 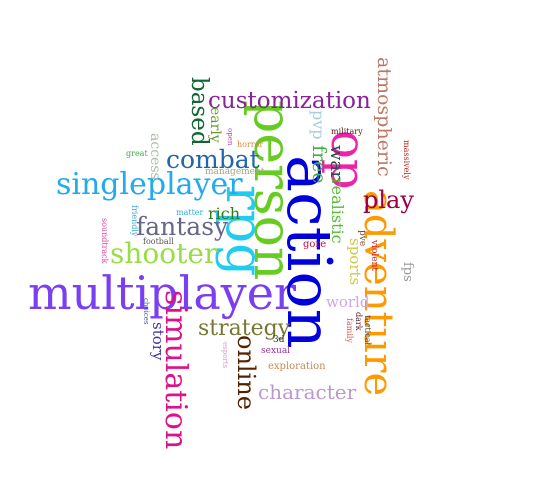 I want to click on word-singleplayer: singleplayer, so click(x=149, y=184).